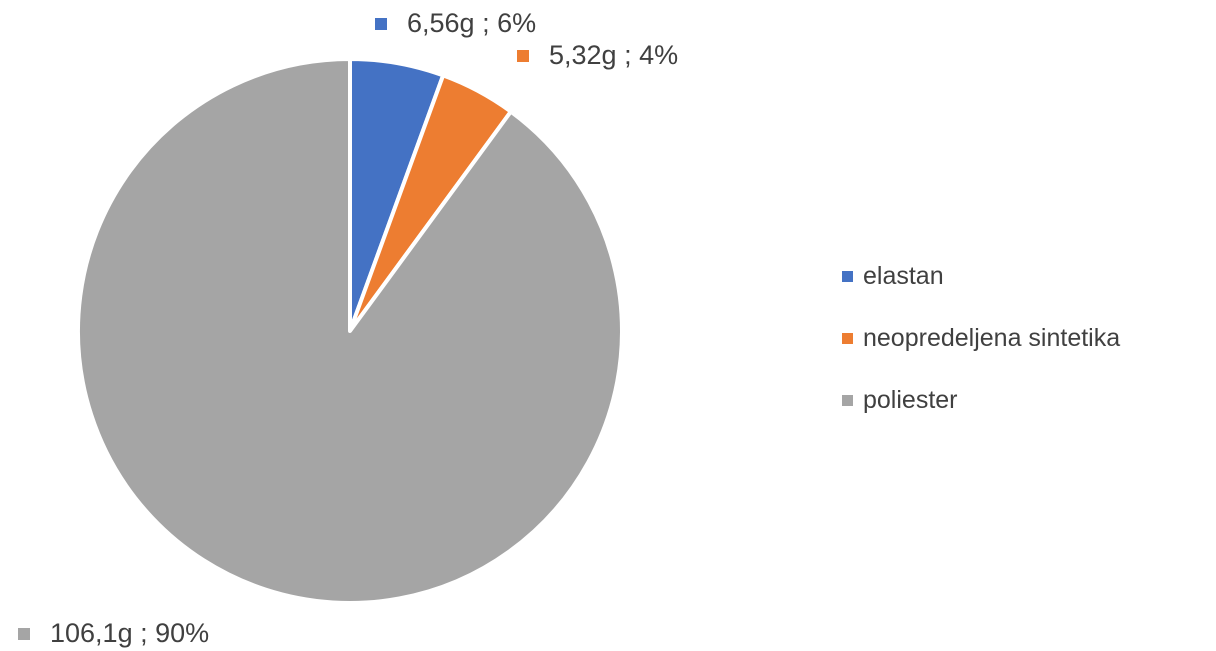 This screenshot has width=1216, height=651. Describe the element at coordinates (981, 400) in the screenshot. I see `legend-item-poliester: poliester` at that location.